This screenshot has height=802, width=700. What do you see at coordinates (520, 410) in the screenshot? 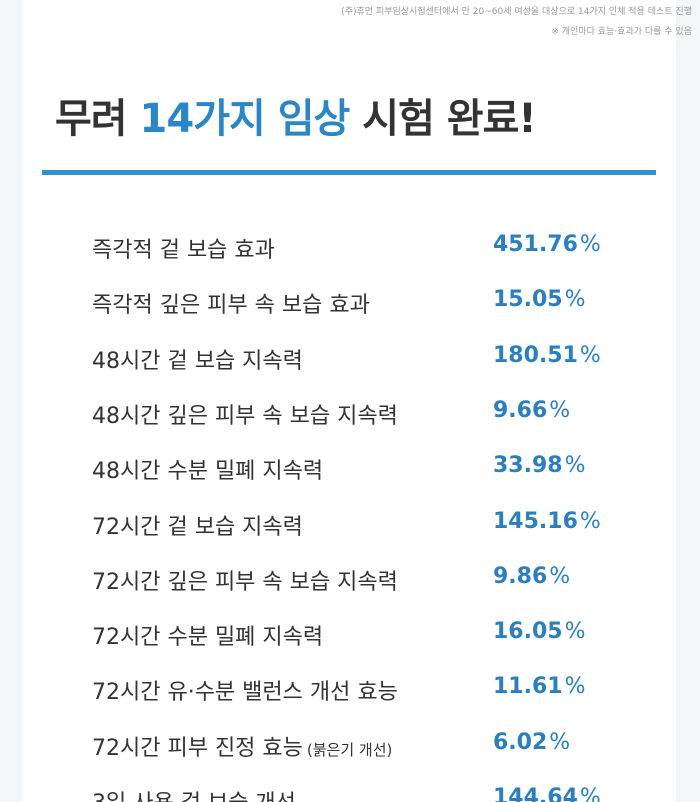
I see `result-value: 9.66` at bounding box center [520, 410].